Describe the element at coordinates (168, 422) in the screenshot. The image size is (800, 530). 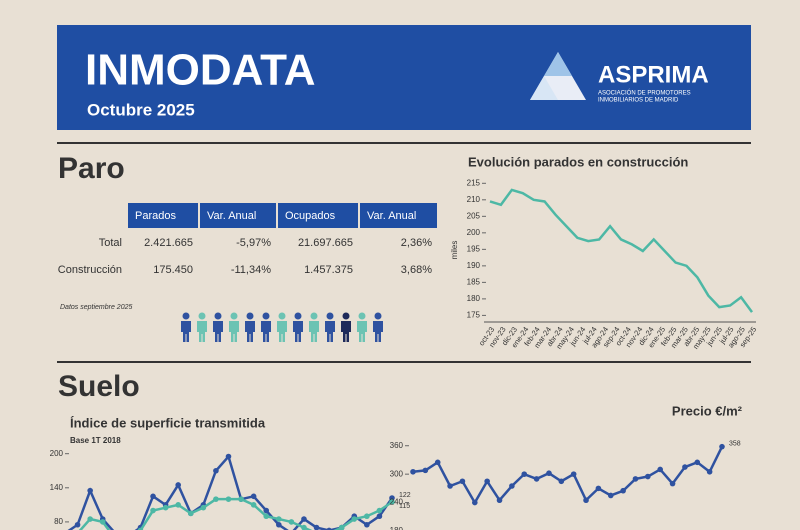
I see `chart-title: Índice de superficie transmitida` at that location.